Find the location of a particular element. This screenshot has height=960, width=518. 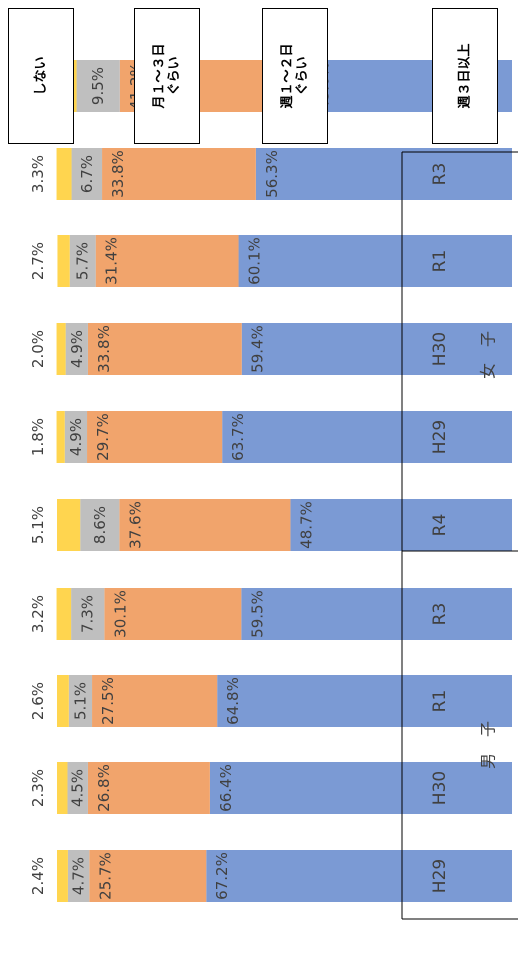

legend-label-shinai: しない is located at coordinates (41, 76).